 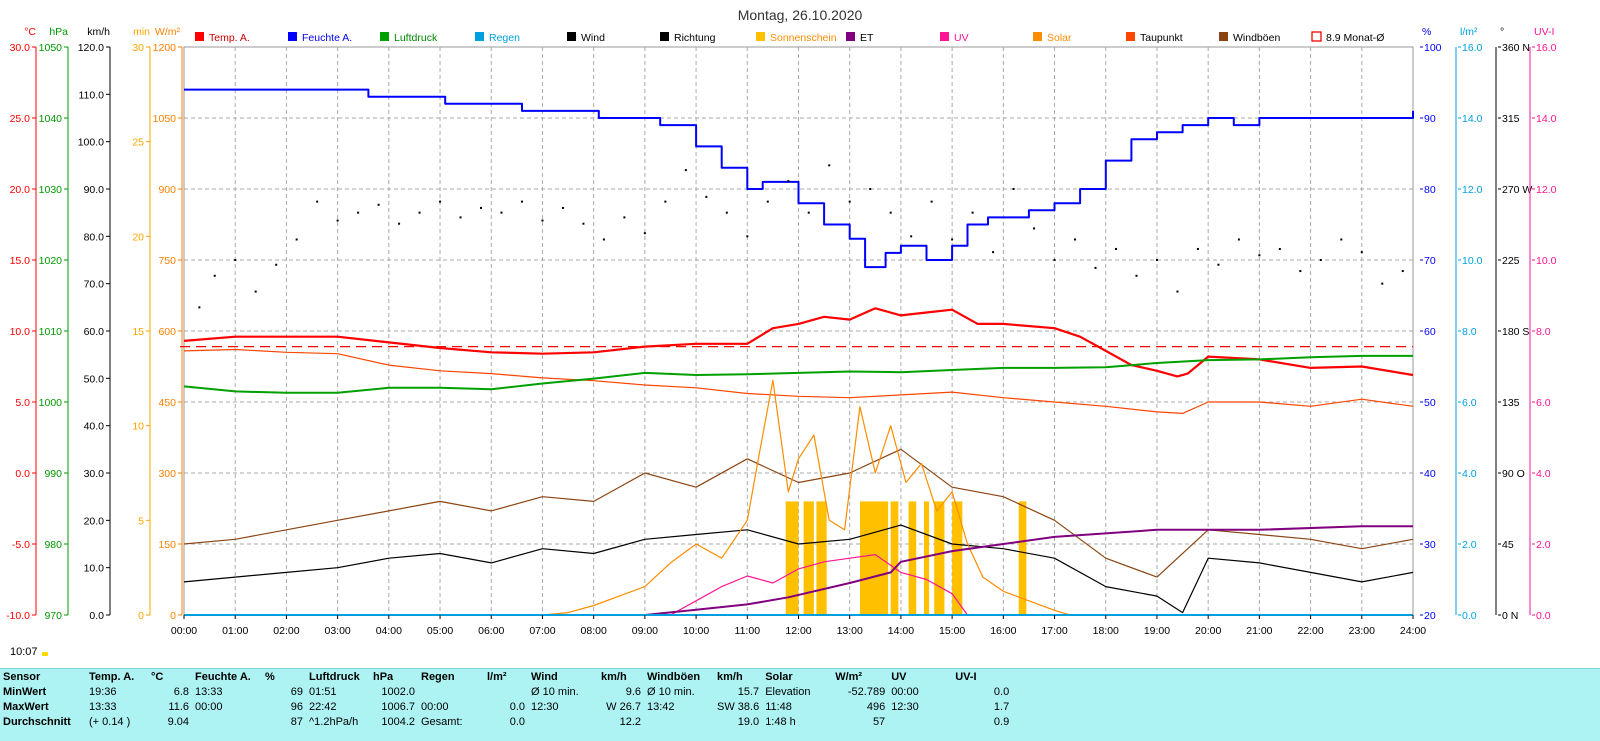 I want to click on legend-label: Wind, so click(x=593, y=38).